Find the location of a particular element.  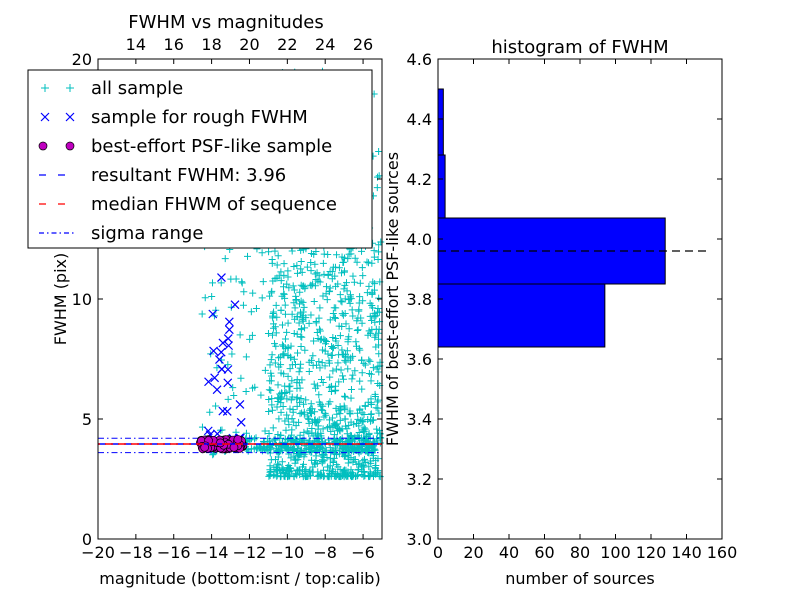

legend-label: best-effort PSF-like sample is located at coordinates (211, 146).